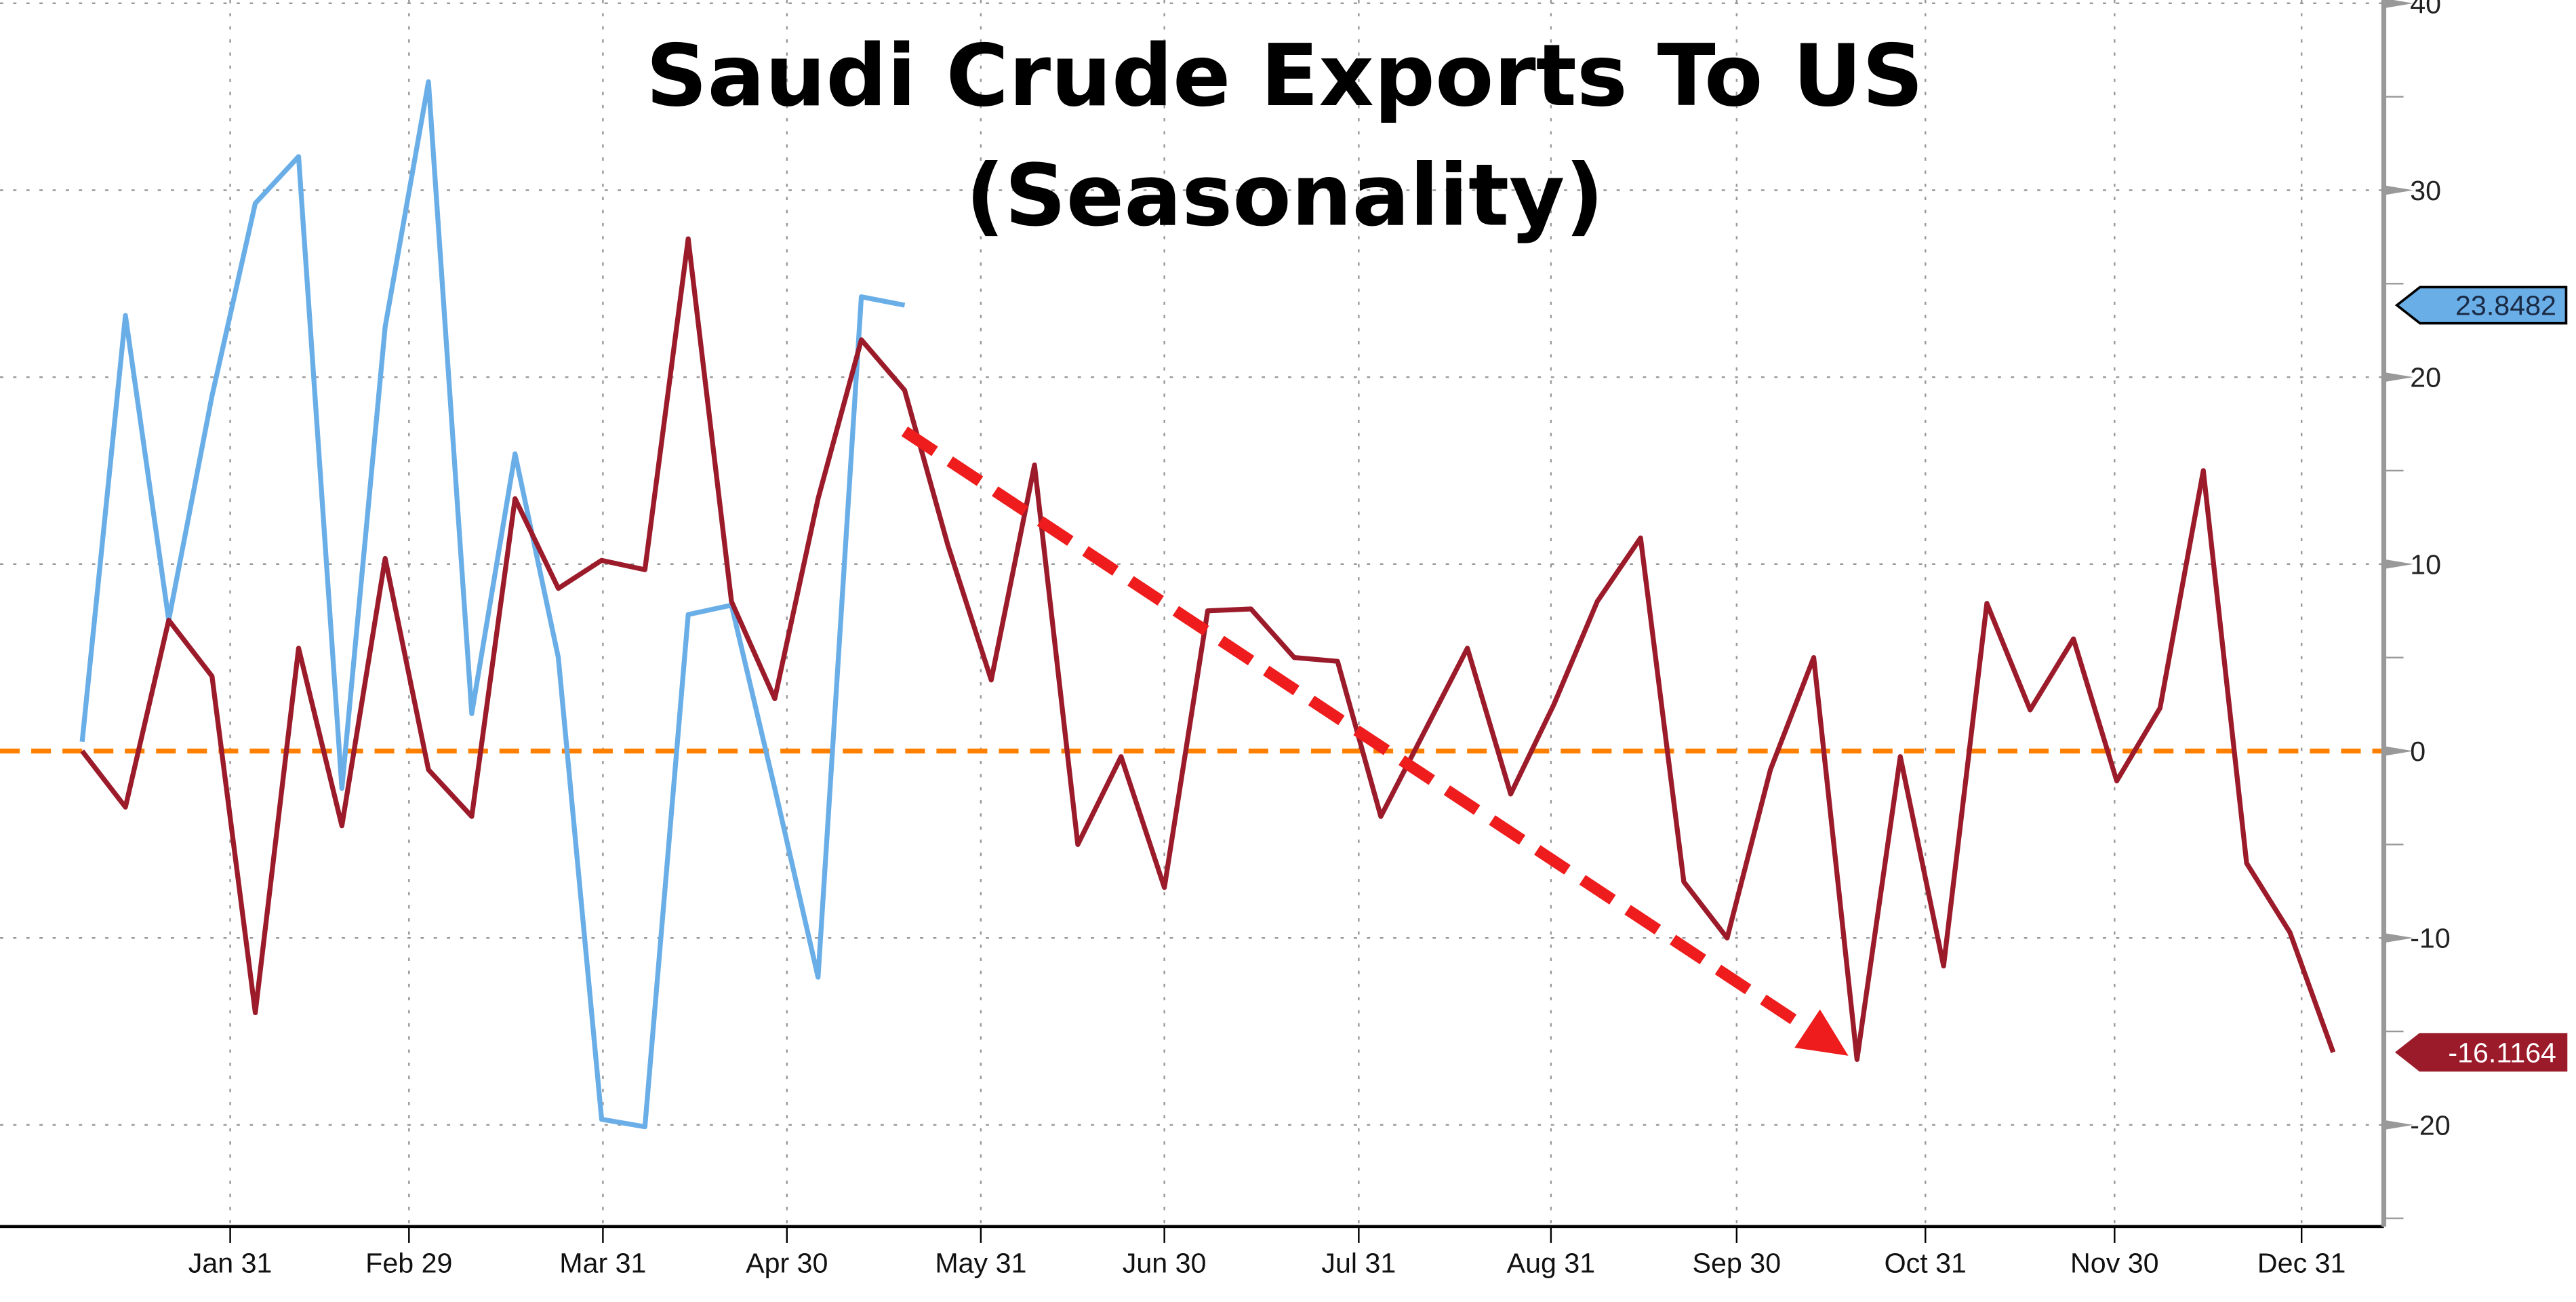 The image size is (2576, 1302). Describe the element at coordinates (2505, 305) in the screenshot. I see `last-value-label: 23.8482` at that location.